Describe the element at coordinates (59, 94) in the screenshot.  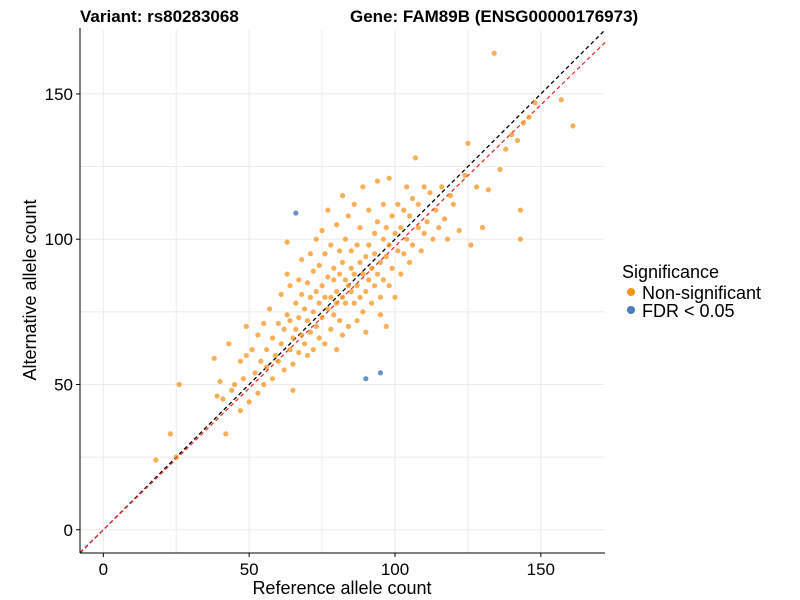
I see `y-tick-label: 150` at that location.